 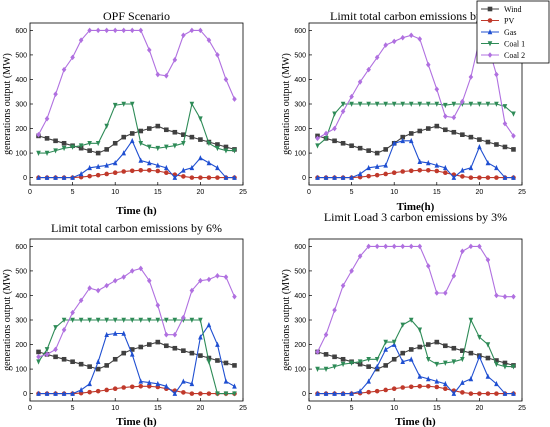 What do you see at coordinates (490, 20) in the screenshot?
I see `legend-marker` at bounding box center [490, 20].